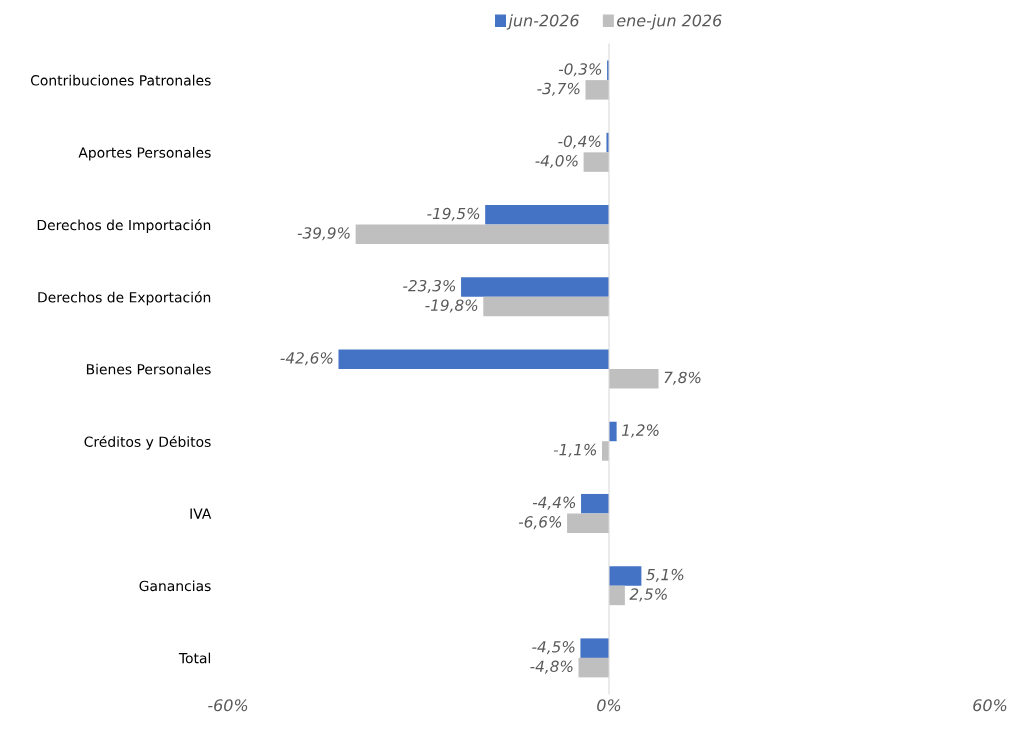 Image resolution: width=1024 pixels, height=744 pixels. What do you see at coordinates (120, 80) in the screenshot?
I see `y-tick-label: Contribuciones Patronales` at bounding box center [120, 80].